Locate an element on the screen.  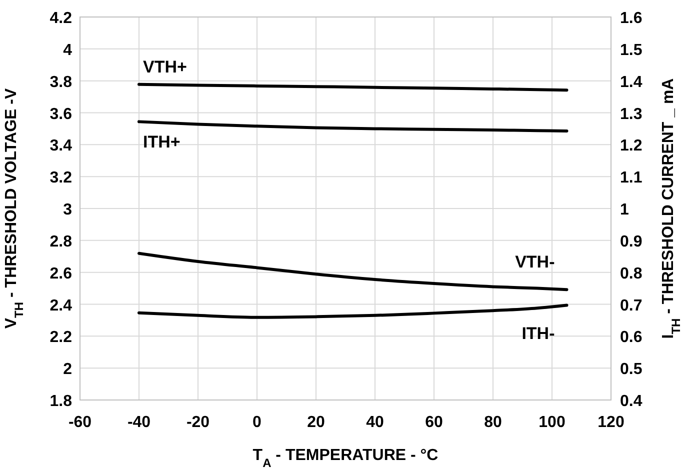
y-tick-label: 3 is located at coordinates (67, 210).